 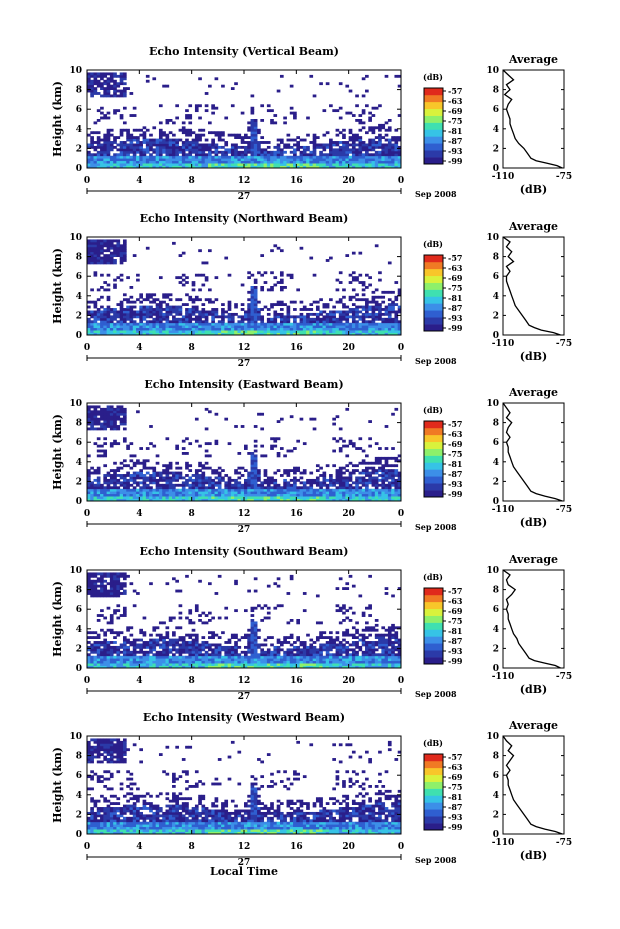 I want to click on average-y-tick-label: 0, so click(x=496, y=169).